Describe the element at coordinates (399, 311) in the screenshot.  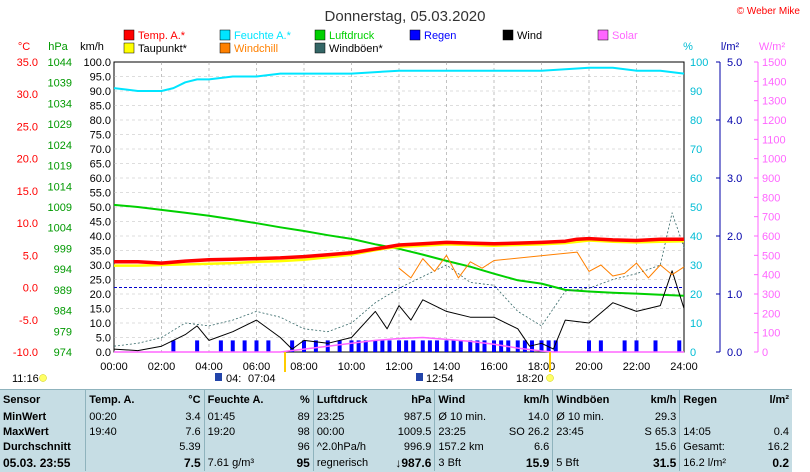
I see `wind-line` at that location.